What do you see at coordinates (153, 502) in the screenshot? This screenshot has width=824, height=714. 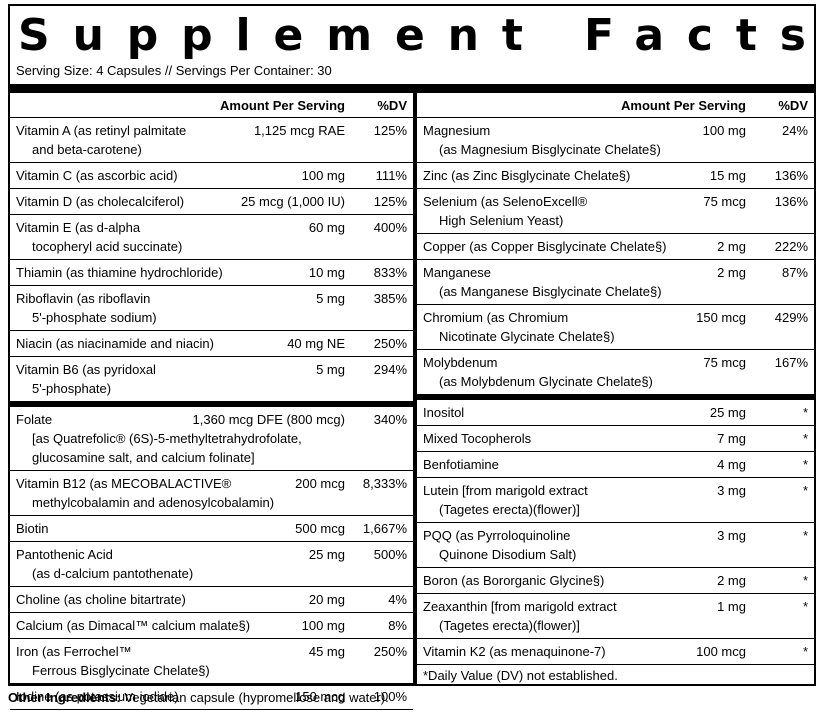 I see `name-line: methylcobalamin and adenosylcobalamin)` at bounding box center [153, 502].